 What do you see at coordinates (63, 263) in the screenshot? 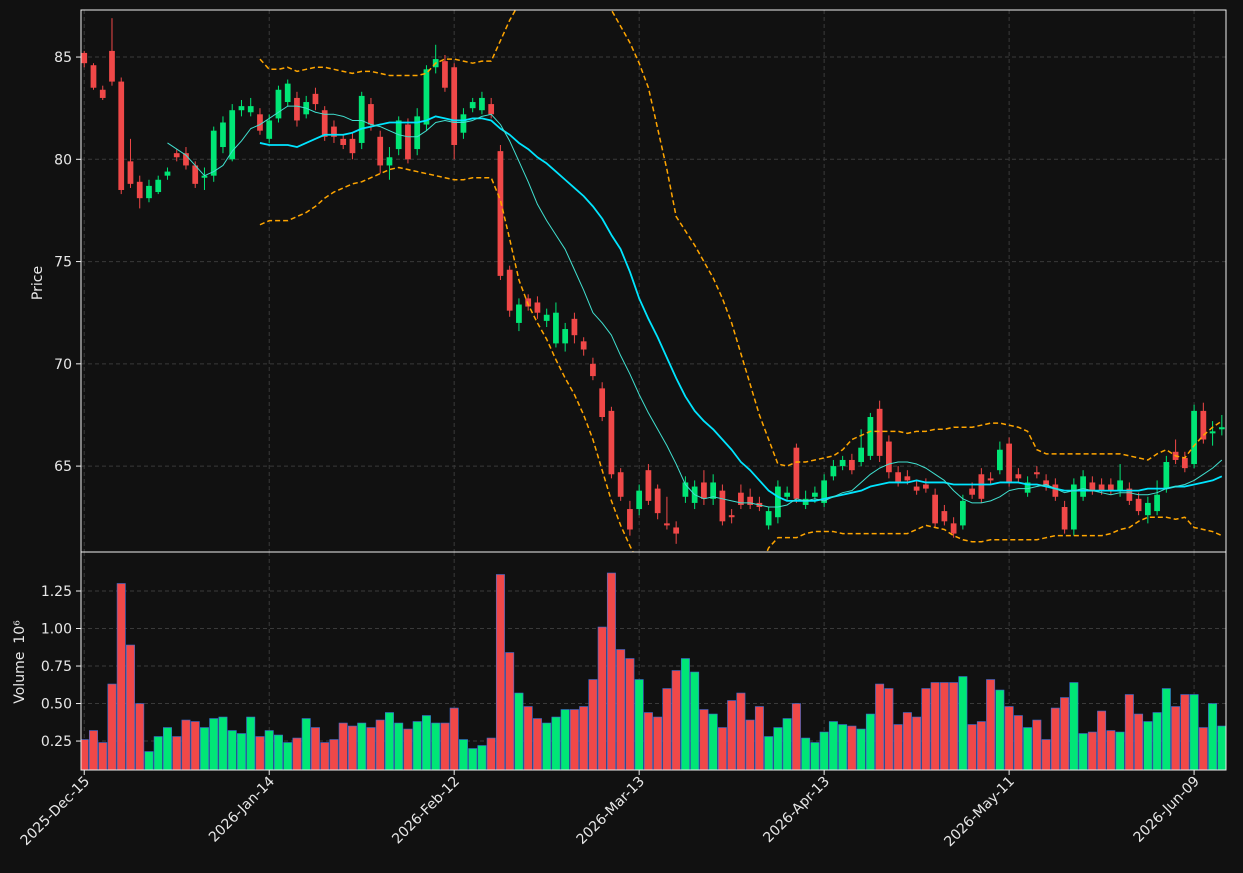
I see `y-tick-label: 75` at bounding box center [63, 263].